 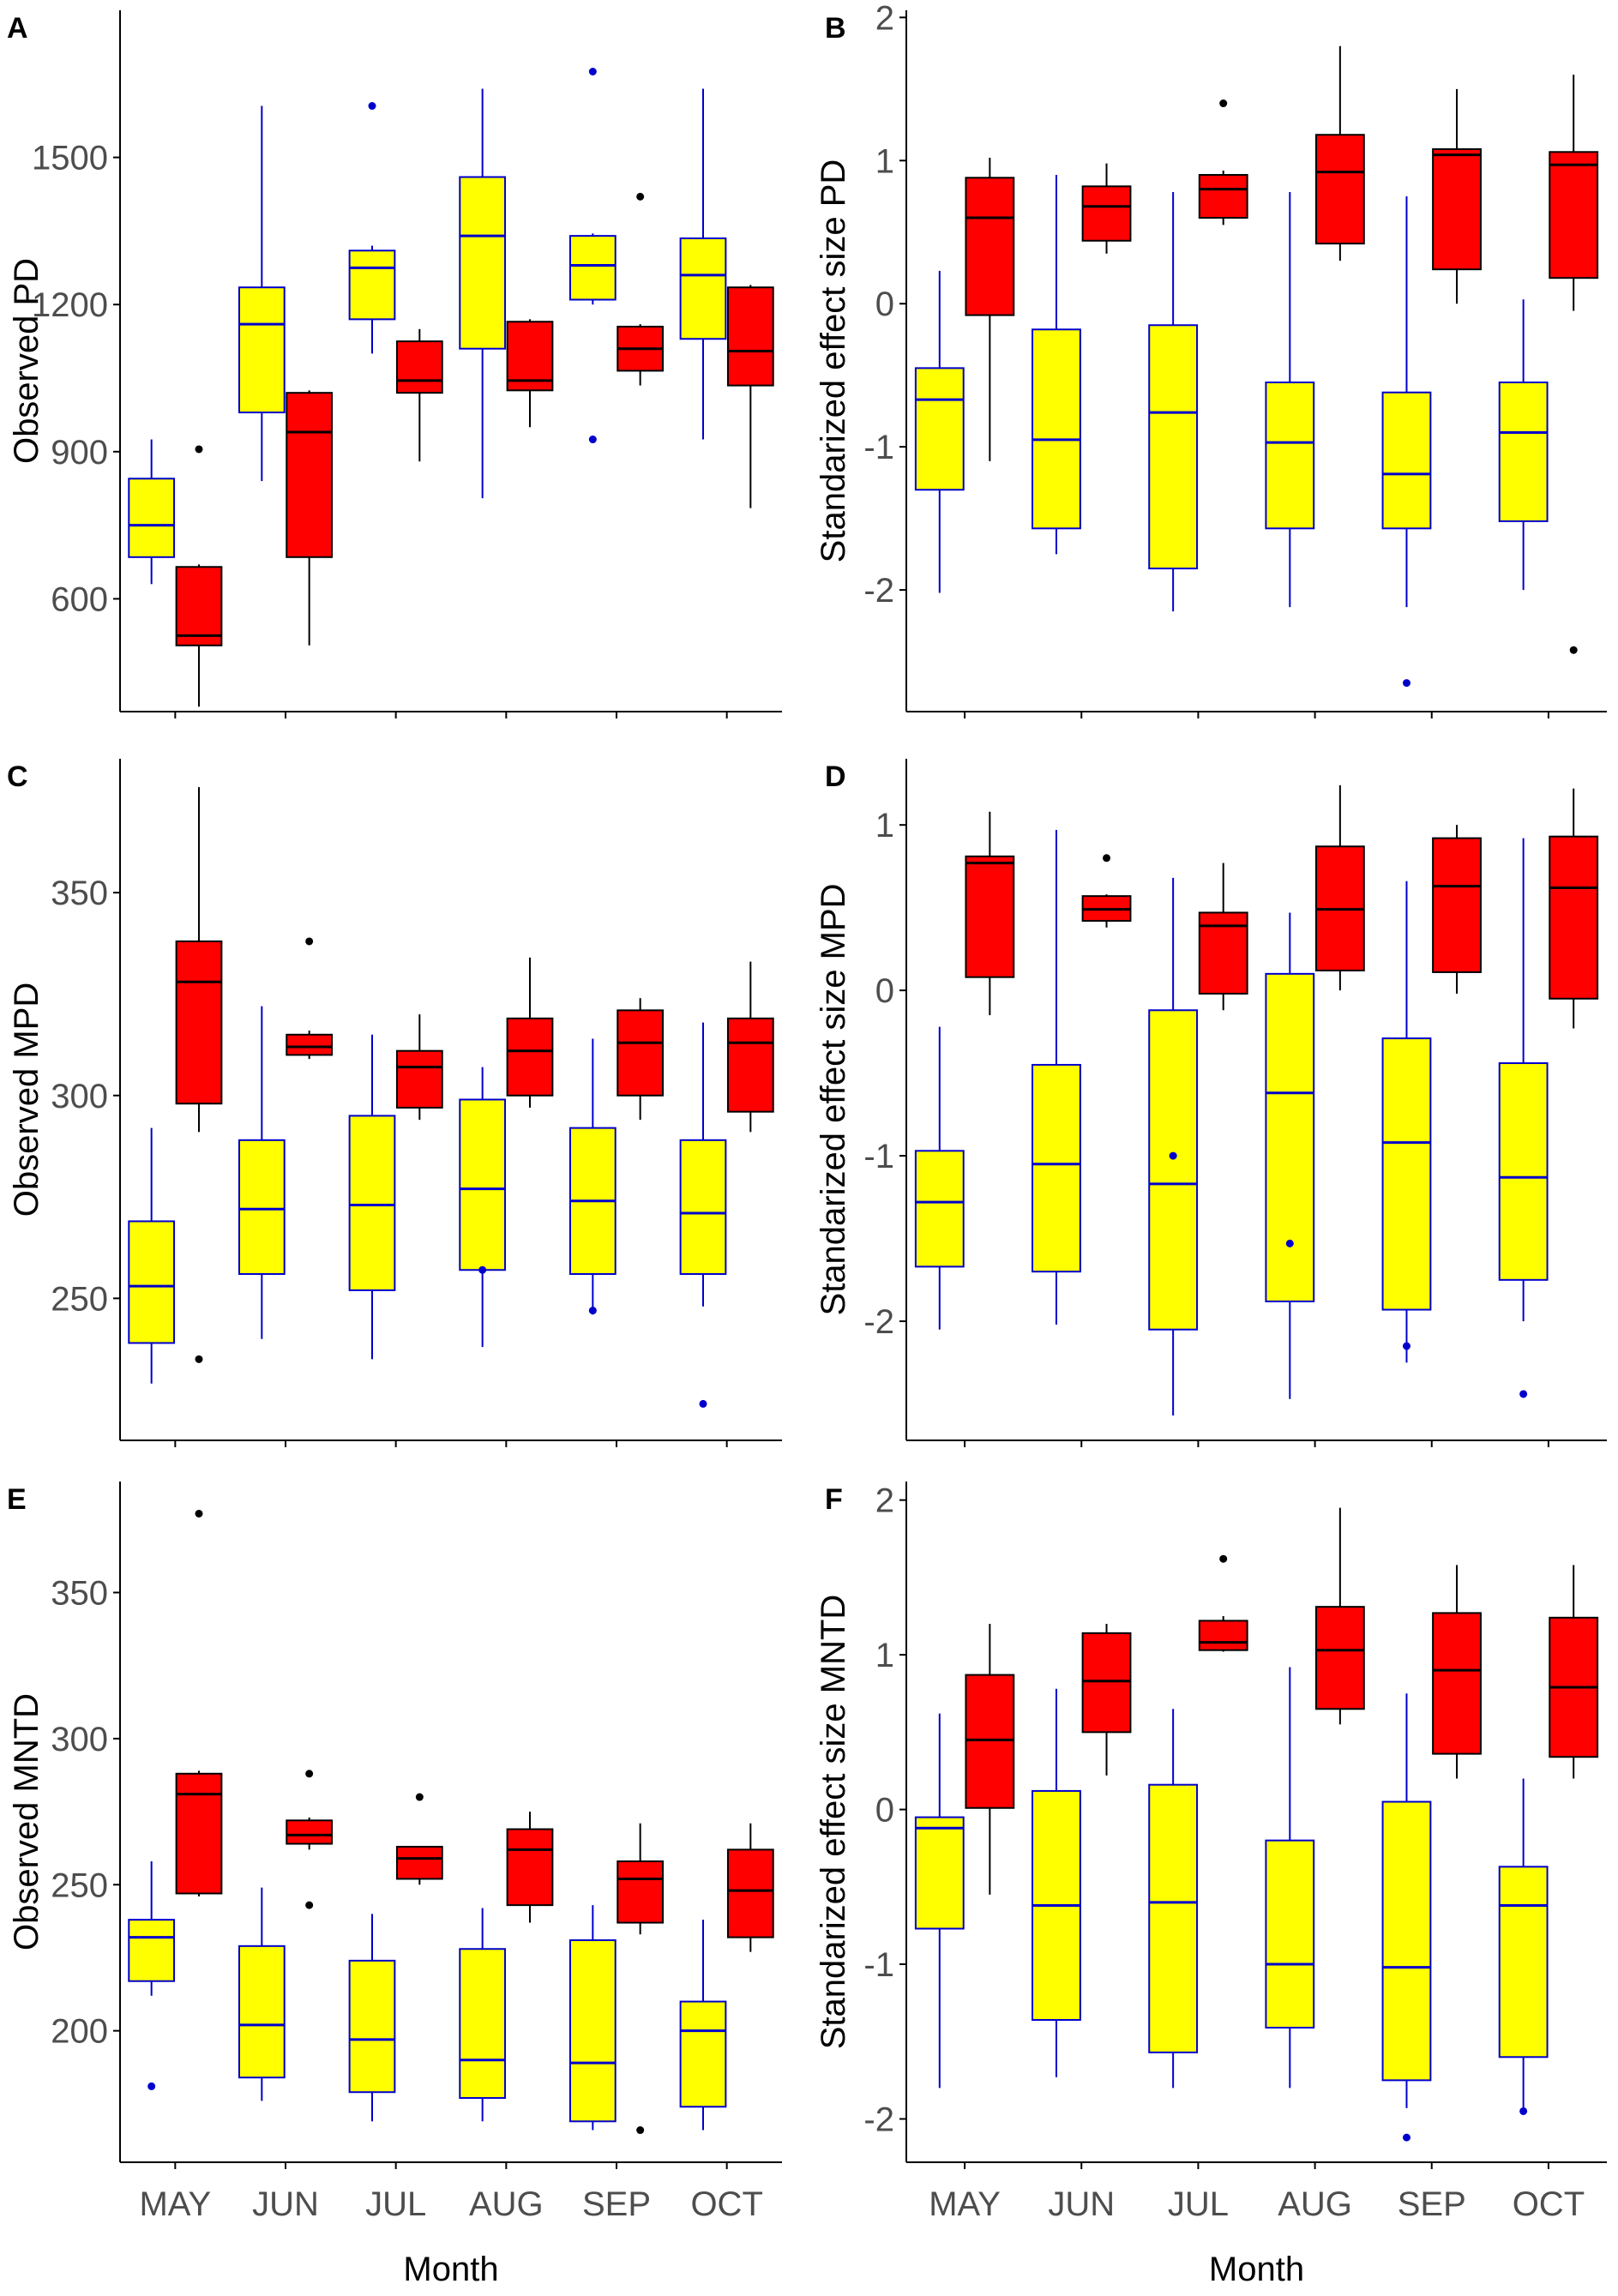 What do you see at coordinates (26, 1822) in the screenshot?
I see `y-axis-title: Observed MNTD` at bounding box center [26, 1822].